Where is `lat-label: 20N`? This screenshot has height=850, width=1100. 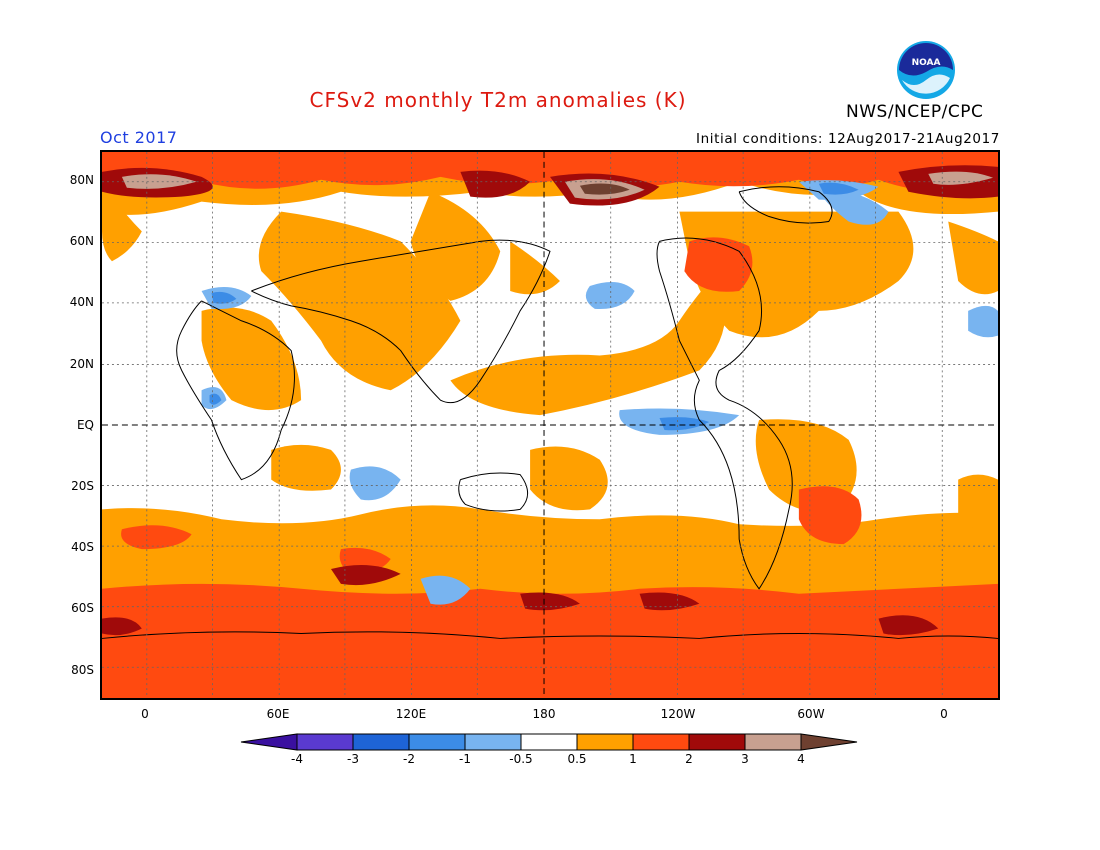
lat-label: 20N is located at coordinates (81, 364).